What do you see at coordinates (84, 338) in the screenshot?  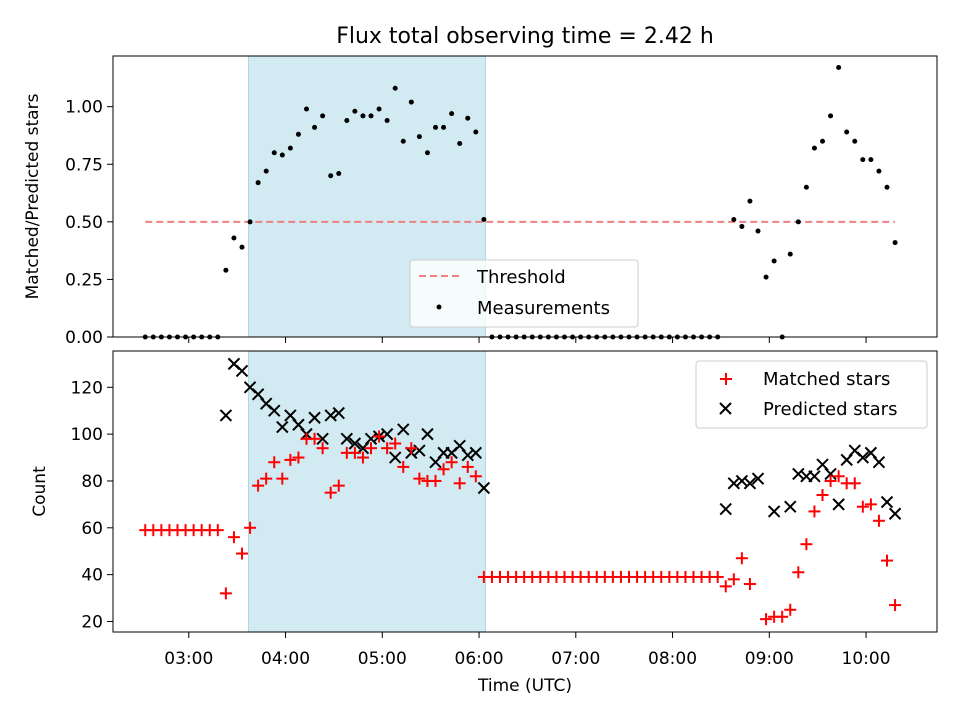 I see `top-y-tick-label: 0.00` at bounding box center [84, 338].